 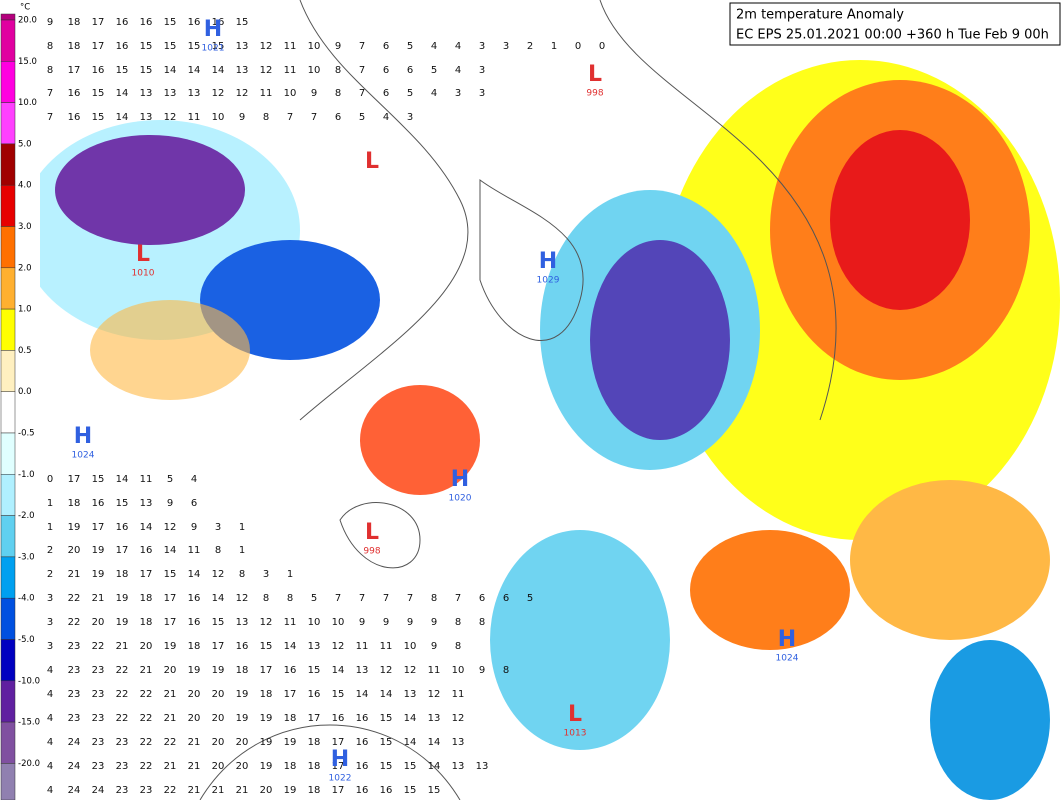 I want to click on pressure-center-value: 998, so click(x=594, y=94).